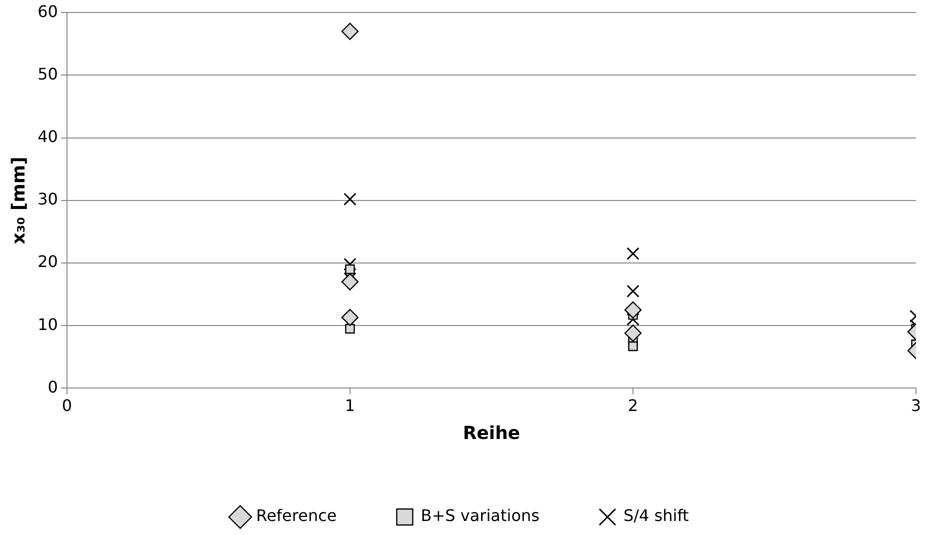 This screenshot has width=946, height=535. Describe the element at coordinates (48, 74) in the screenshot. I see `y-tick-label: 50` at that location.